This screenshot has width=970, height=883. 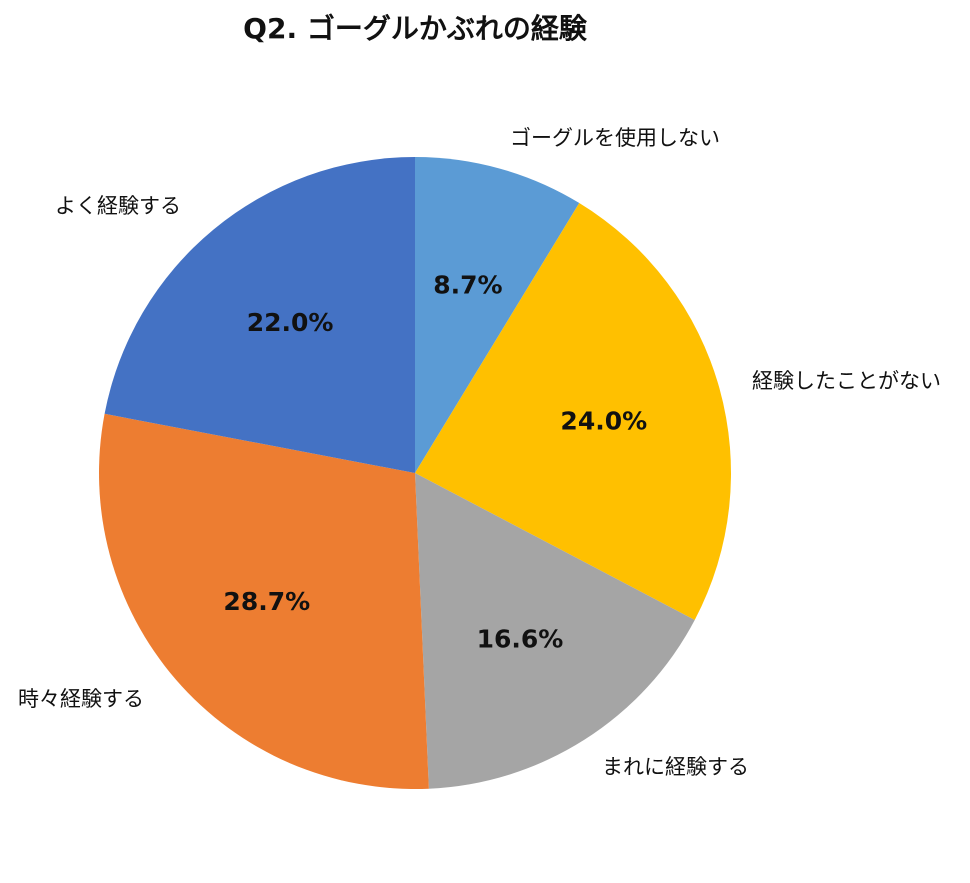 What do you see at coordinates (497, 315) in the screenshot?
I see `pie-slice-no-goggles` at bounding box center [497, 315].